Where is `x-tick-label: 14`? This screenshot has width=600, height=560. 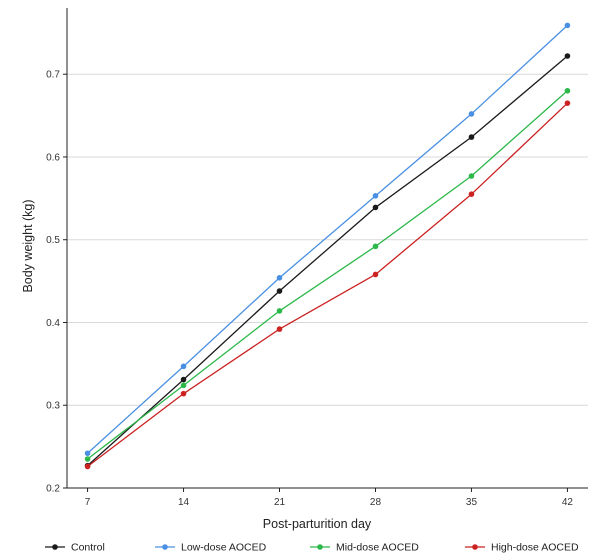
x-tick-label: 14 is located at coordinates (184, 502).